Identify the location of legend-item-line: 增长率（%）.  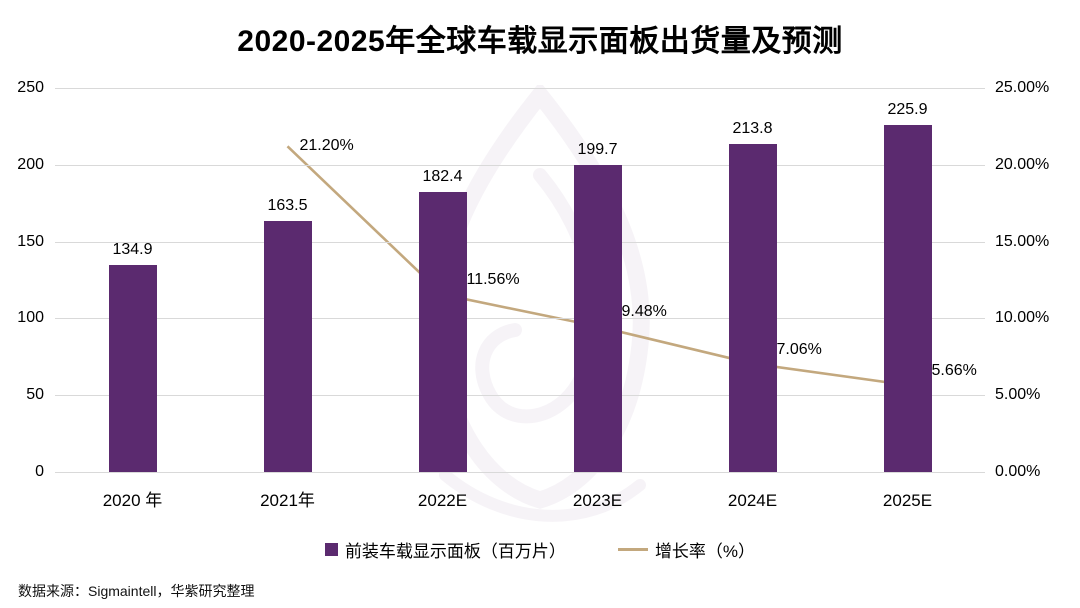
(686, 549).